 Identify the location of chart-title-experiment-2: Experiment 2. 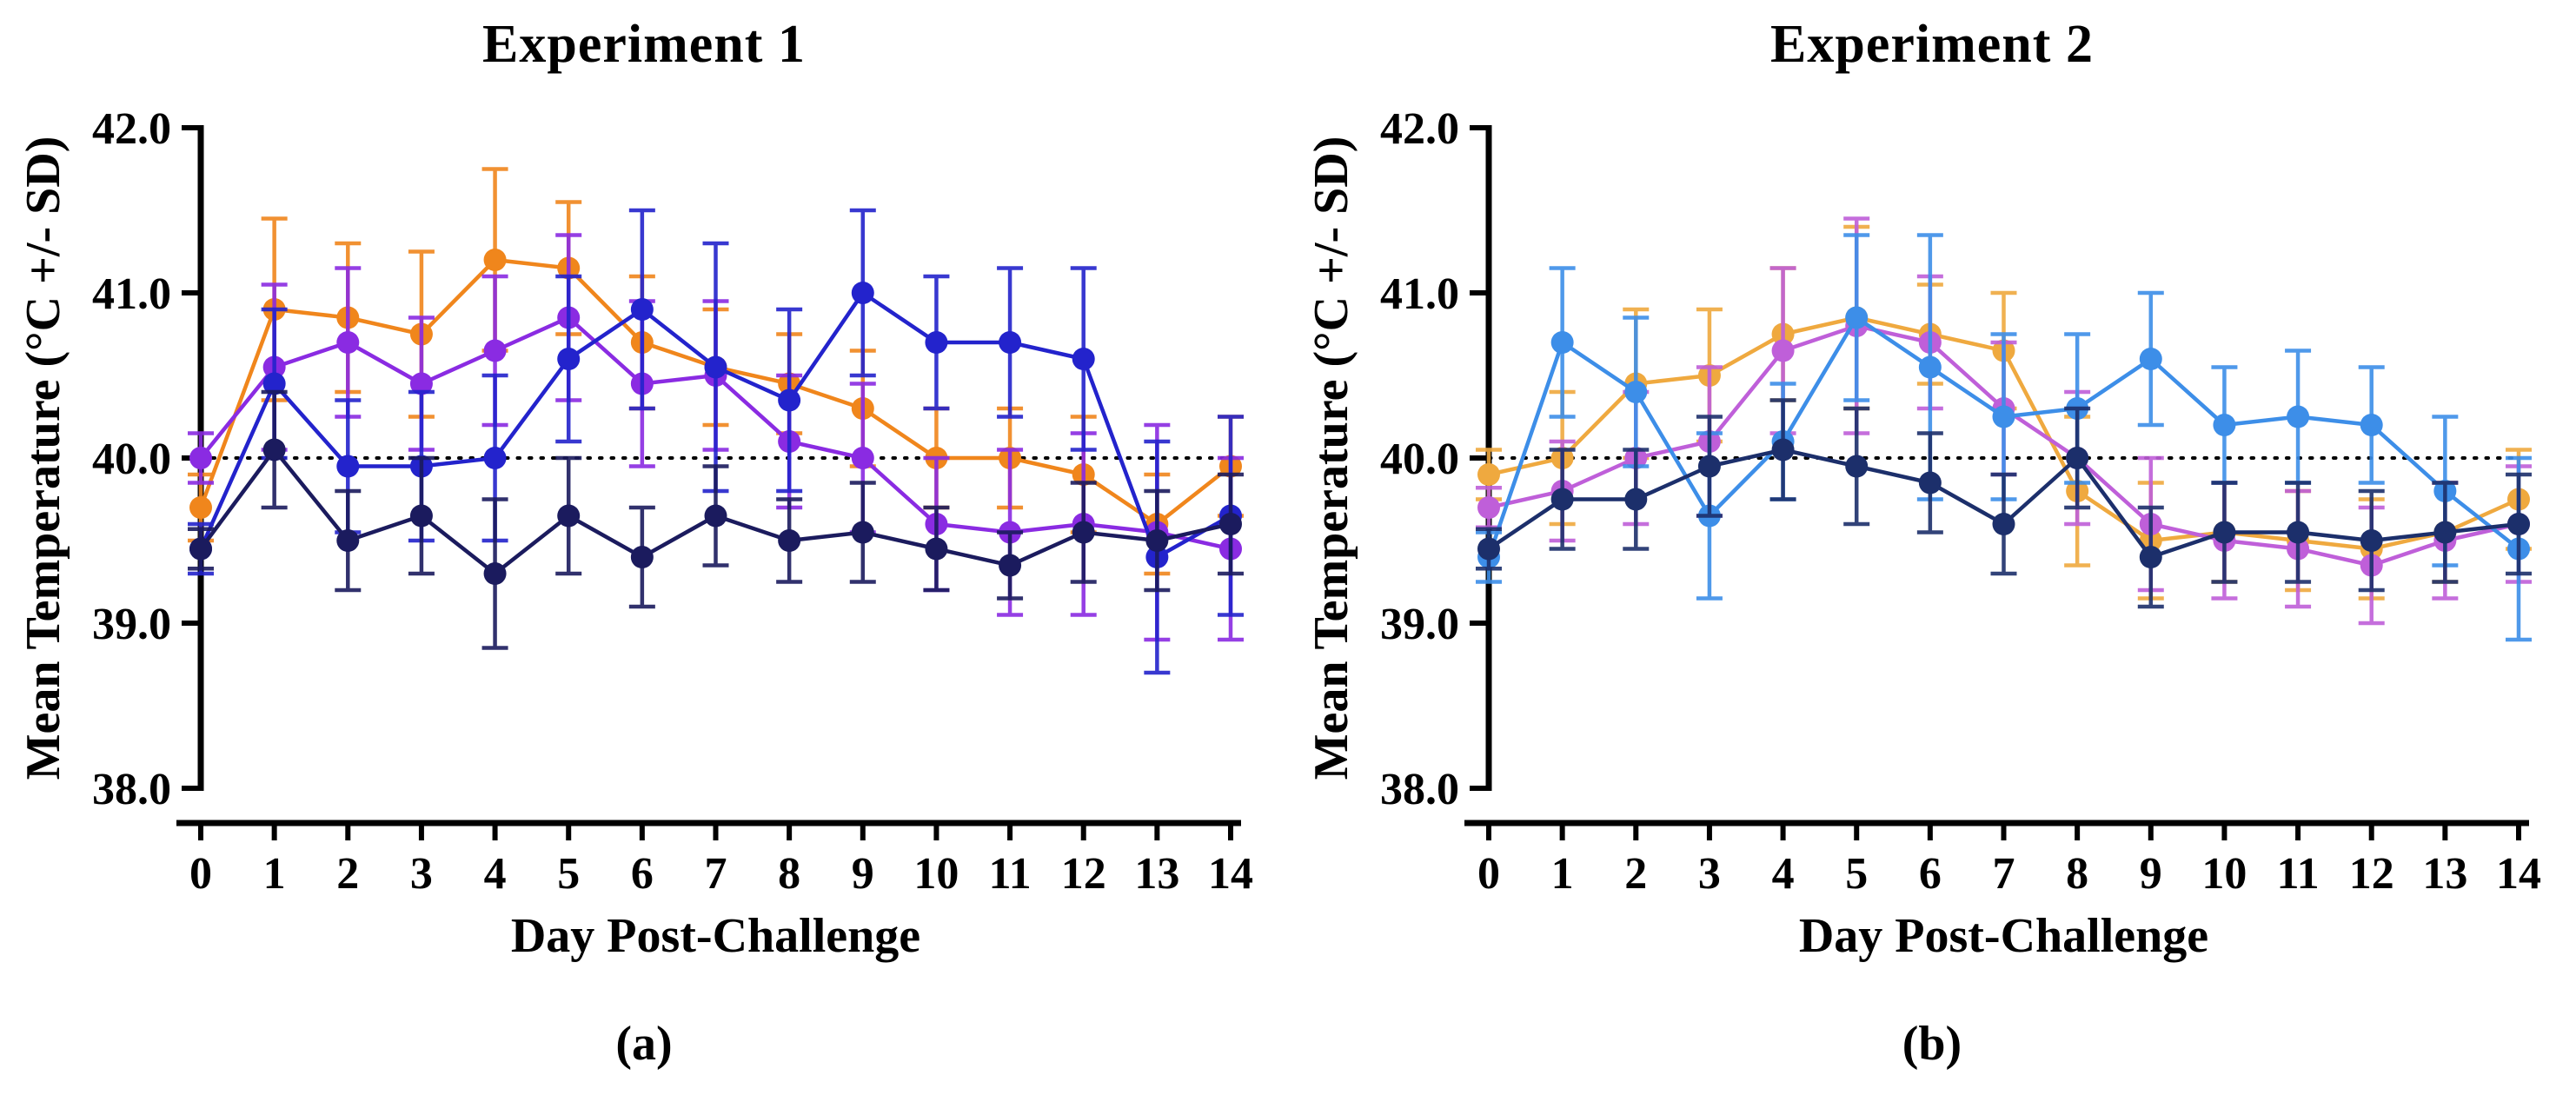
(1932, 45).